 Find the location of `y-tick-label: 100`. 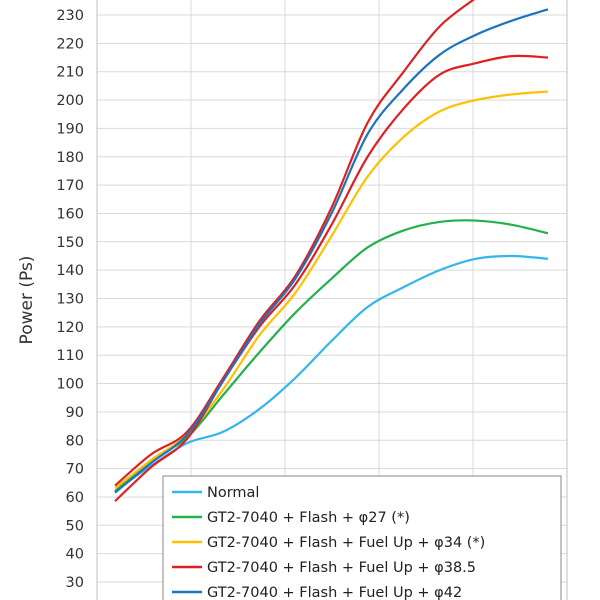

y-tick-label: 100 is located at coordinates (70, 385).